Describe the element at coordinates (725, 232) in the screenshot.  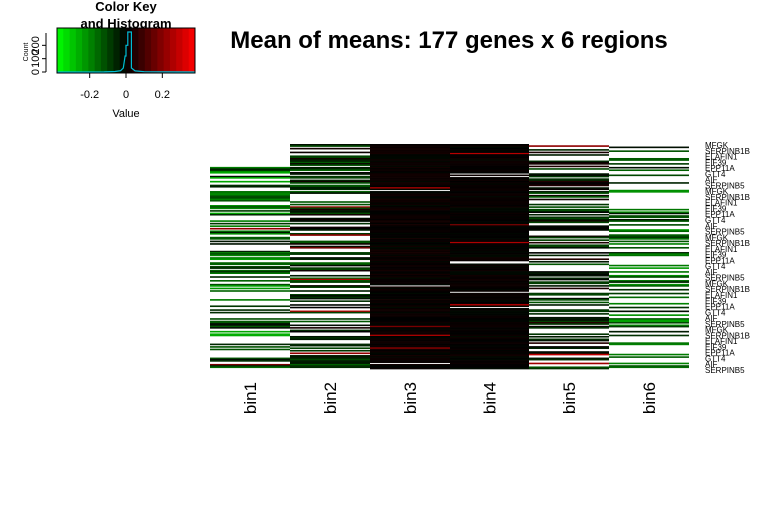
I see `row-label: SERPINB5` at that location.